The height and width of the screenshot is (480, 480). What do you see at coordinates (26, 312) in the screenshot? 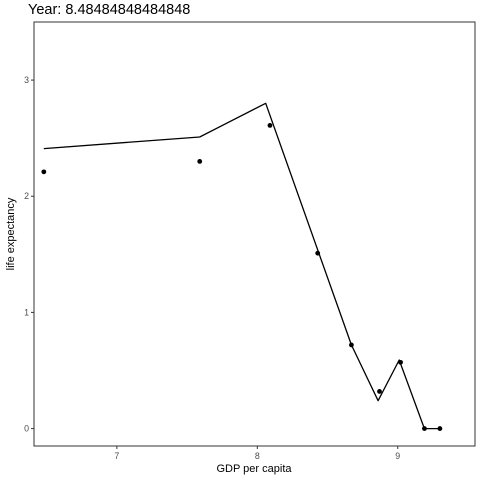
I see `y-tick-label: 1` at bounding box center [26, 312].